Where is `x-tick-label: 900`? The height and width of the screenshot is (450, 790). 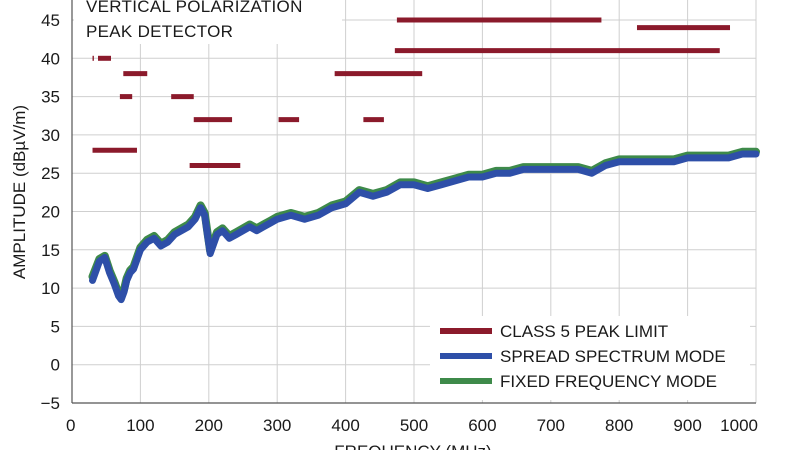
x-tick-label: 900 is located at coordinates (687, 425).